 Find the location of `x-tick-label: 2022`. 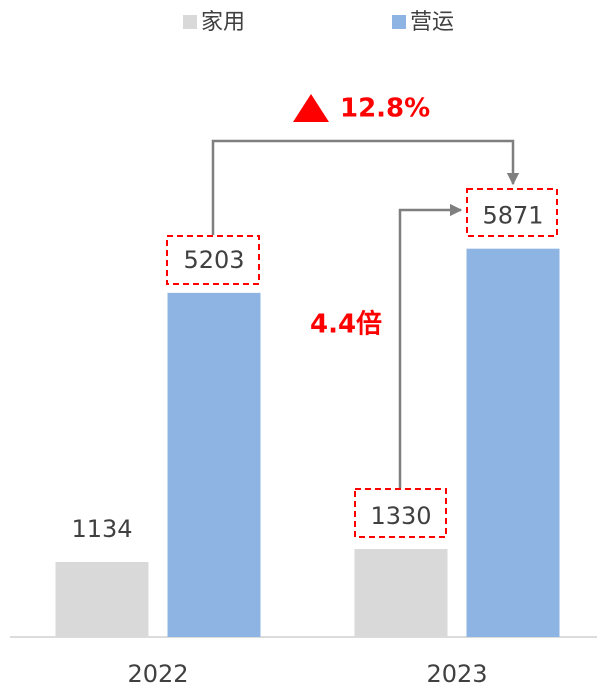

x-tick-label: 2022 is located at coordinates (157, 674).